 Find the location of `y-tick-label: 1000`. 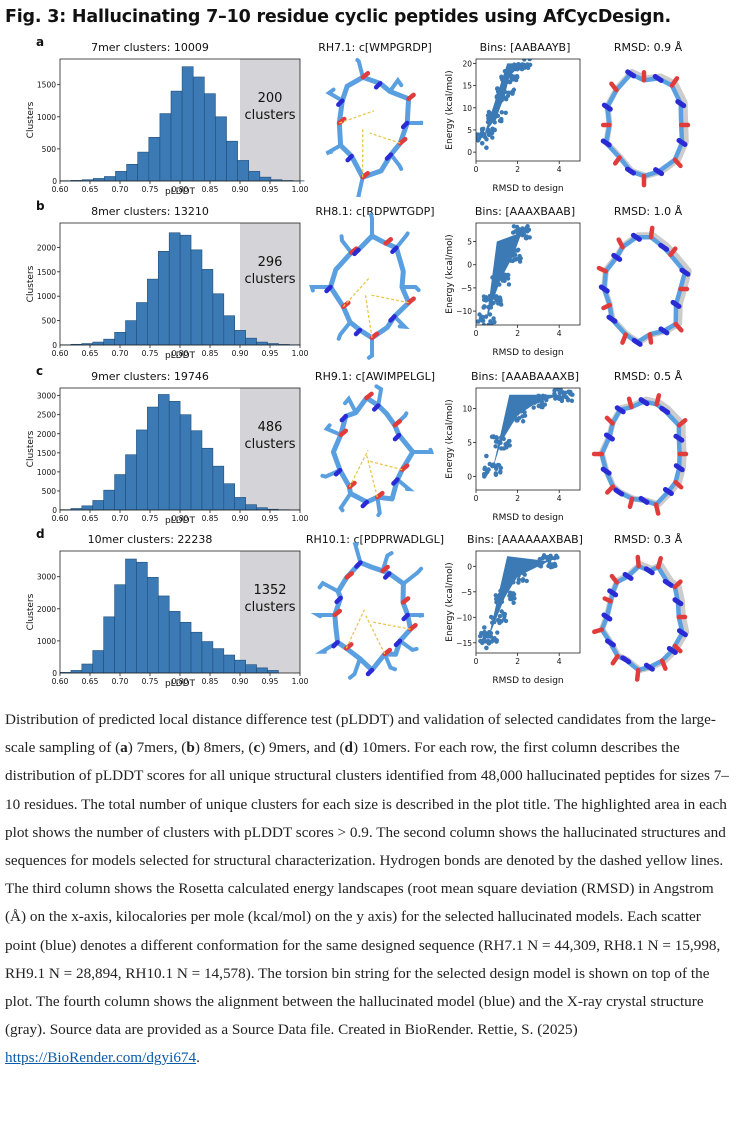

y-tick-label: 1000 is located at coordinates (46, 641).